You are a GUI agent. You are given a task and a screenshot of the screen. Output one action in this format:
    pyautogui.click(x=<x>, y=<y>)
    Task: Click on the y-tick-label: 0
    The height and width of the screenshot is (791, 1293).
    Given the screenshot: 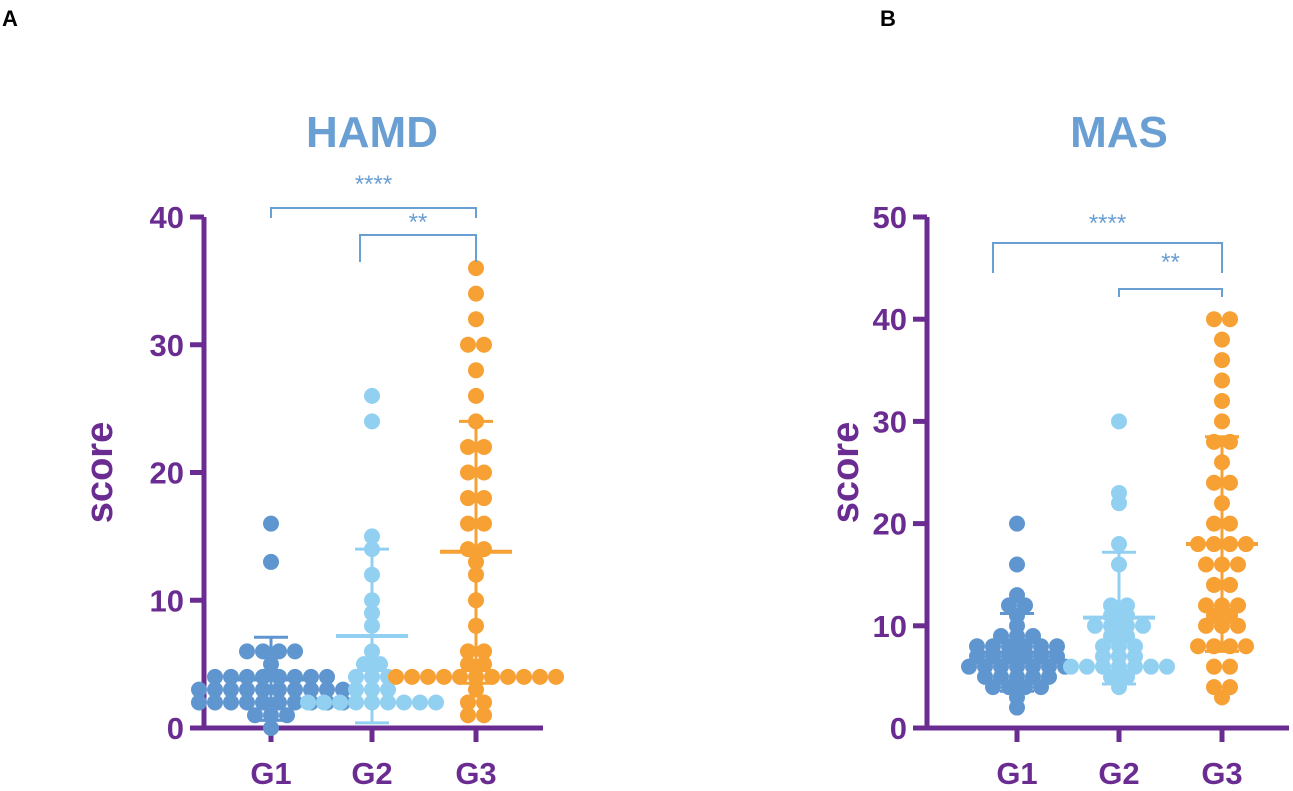 What is the action you would take?
    pyautogui.click(x=898, y=728)
    